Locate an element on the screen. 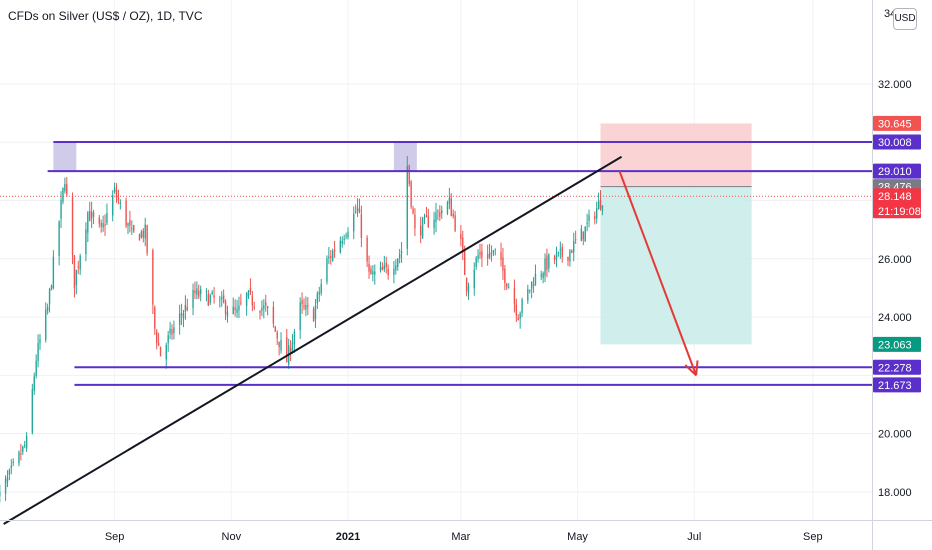 The height and width of the screenshot is (550, 932). time-tick-label: 2021 is located at coordinates (348, 537).